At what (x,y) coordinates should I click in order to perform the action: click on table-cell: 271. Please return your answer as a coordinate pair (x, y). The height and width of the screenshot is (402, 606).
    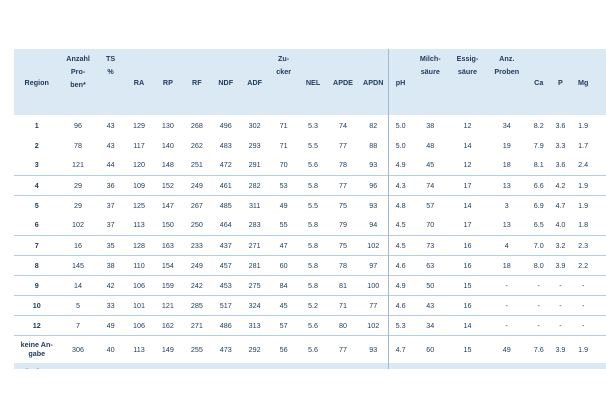
    Looking at the image, I should click on (254, 245).